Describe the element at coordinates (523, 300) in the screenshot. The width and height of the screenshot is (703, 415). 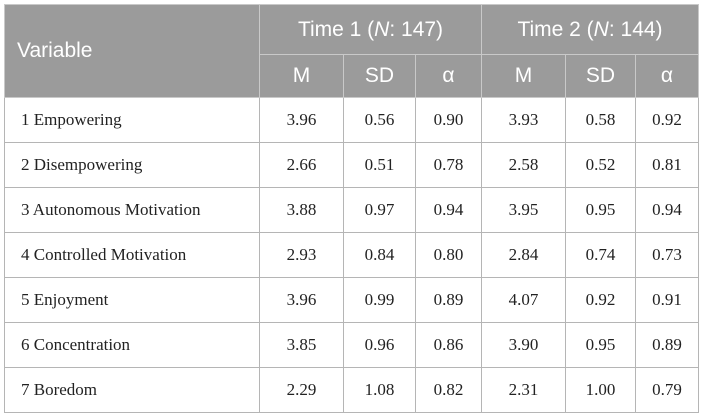
I see `time2-mean-cell: 4.07` at that location.